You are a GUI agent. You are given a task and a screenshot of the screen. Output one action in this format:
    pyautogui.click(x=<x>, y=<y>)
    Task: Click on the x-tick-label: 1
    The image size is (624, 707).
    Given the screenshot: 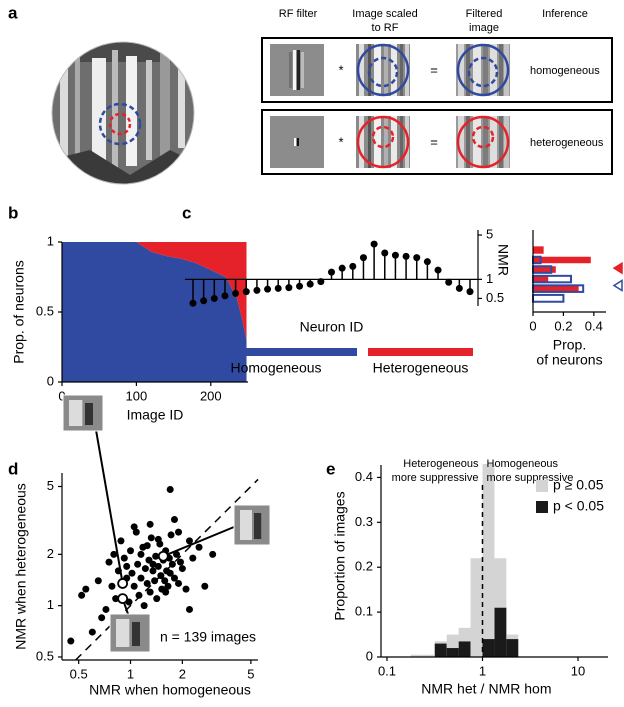 What is the action you would take?
    pyautogui.click(x=130, y=673)
    